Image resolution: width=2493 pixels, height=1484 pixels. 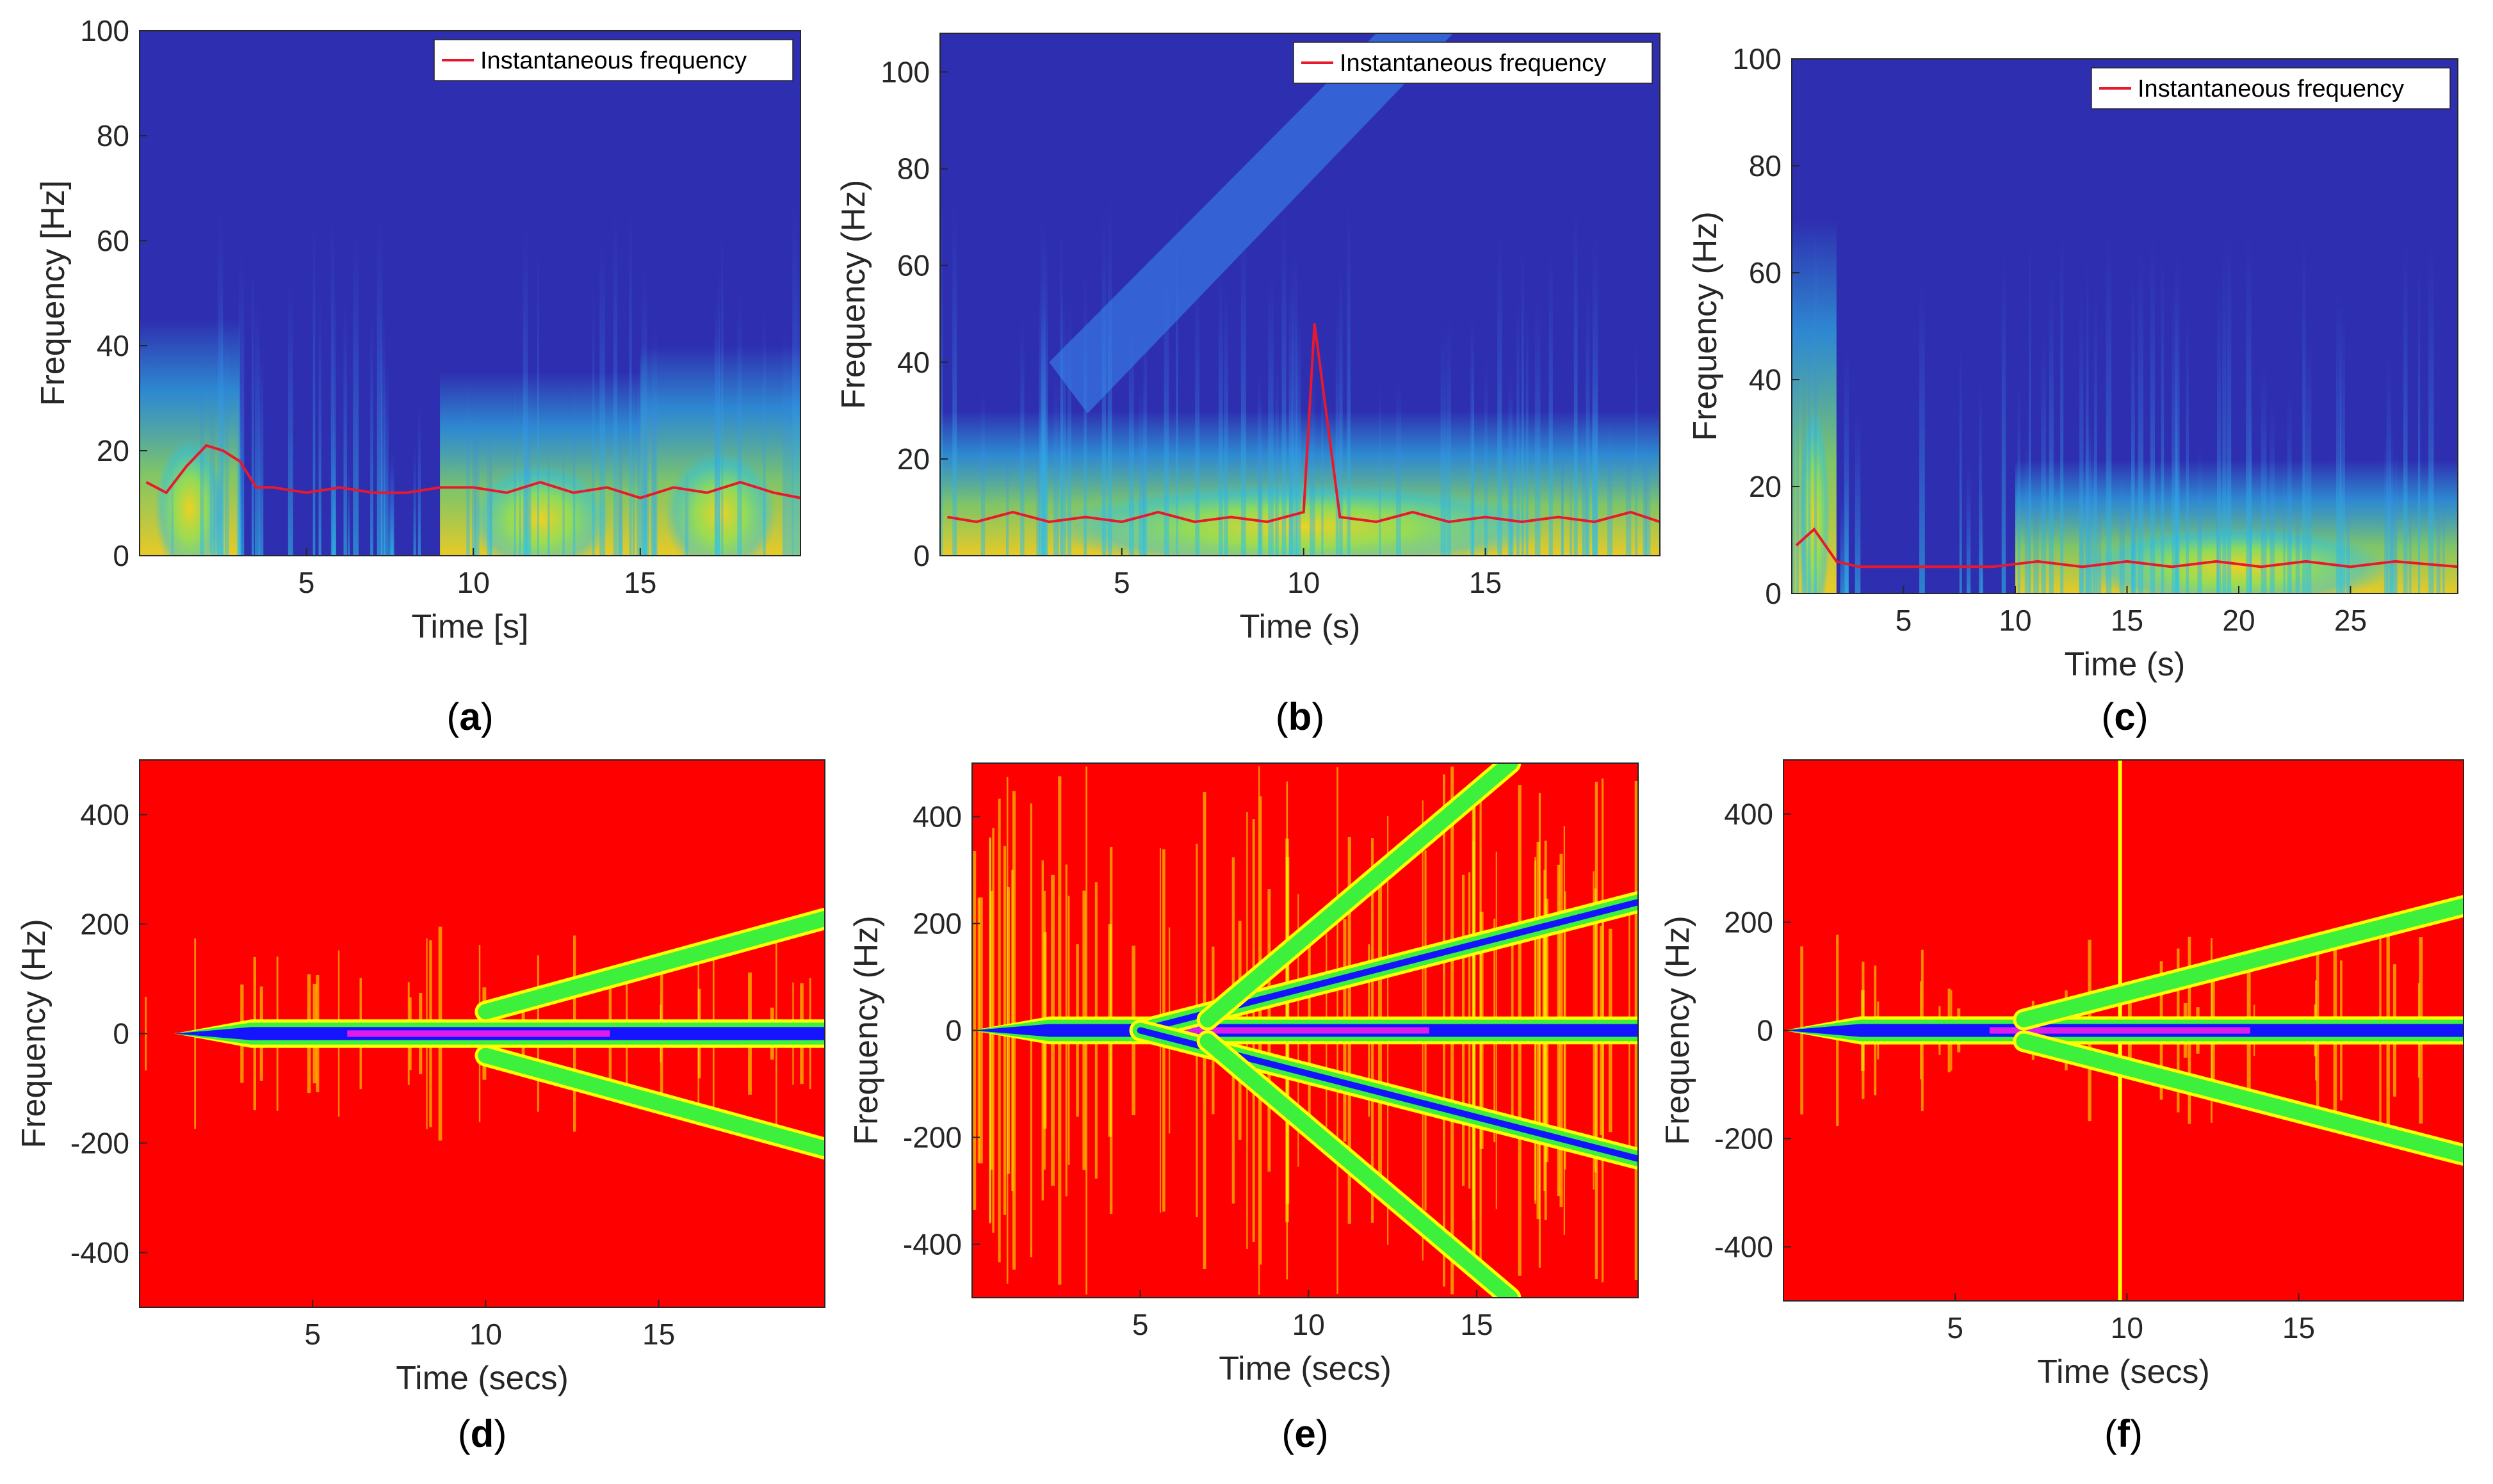 What do you see at coordinates (478, 1033) in the screenshot?
I see `central-ridge-core` at bounding box center [478, 1033].